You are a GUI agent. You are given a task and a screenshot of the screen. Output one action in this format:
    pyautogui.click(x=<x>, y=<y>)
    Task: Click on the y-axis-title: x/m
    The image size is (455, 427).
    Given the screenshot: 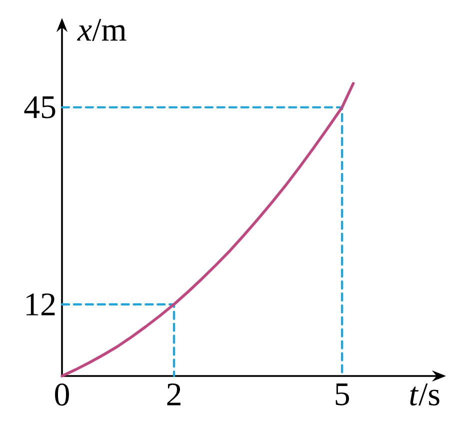 What is the action you would take?
    pyautogui.click(x=101, y=29)
    